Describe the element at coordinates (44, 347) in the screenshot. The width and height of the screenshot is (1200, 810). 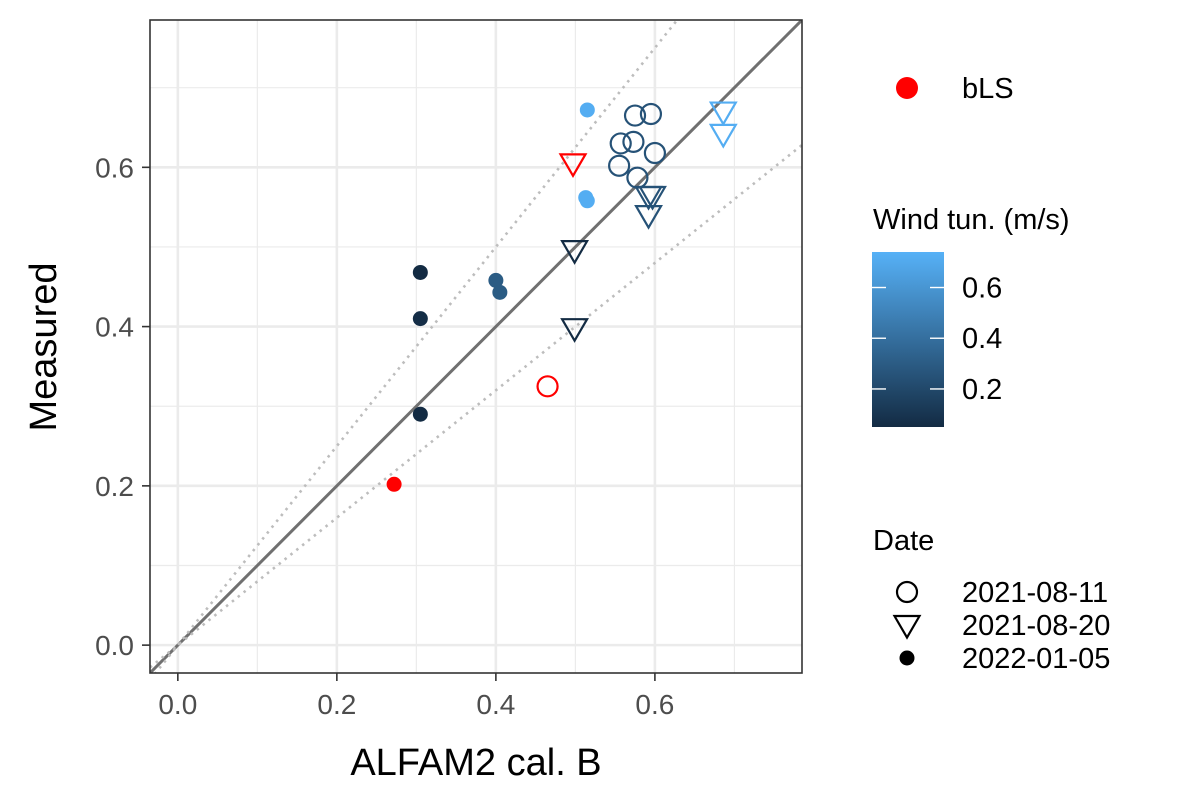
I see `y-axis-title: Measured` at that location.